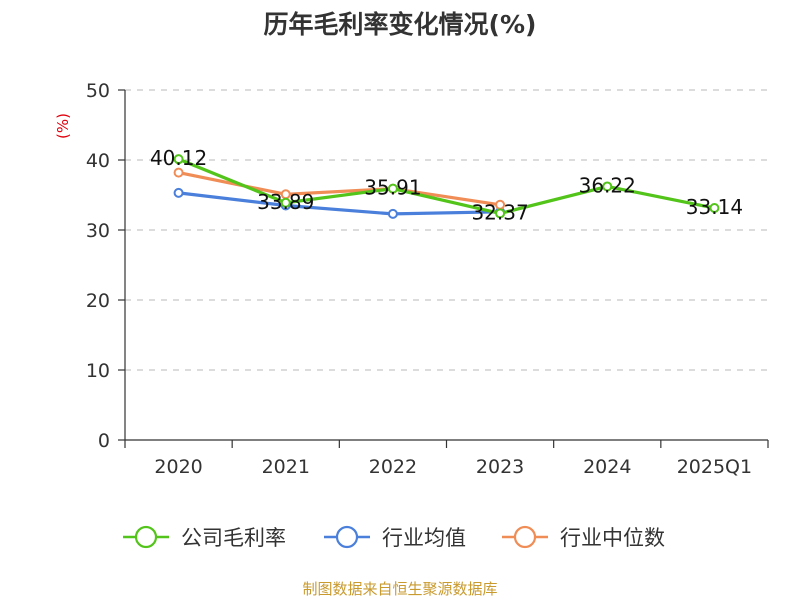  I want to click on legend-label: 公司毛利率, so click(233, 538).